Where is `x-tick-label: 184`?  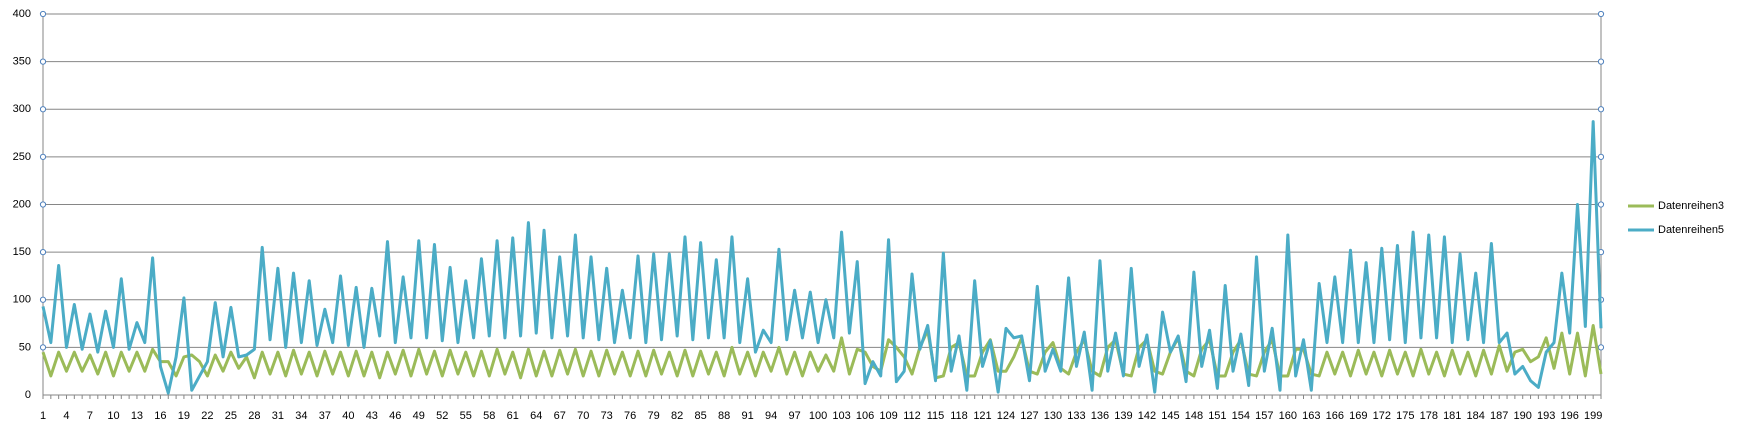 x-tick-label: 184 is located at coordinates (1476, 416).